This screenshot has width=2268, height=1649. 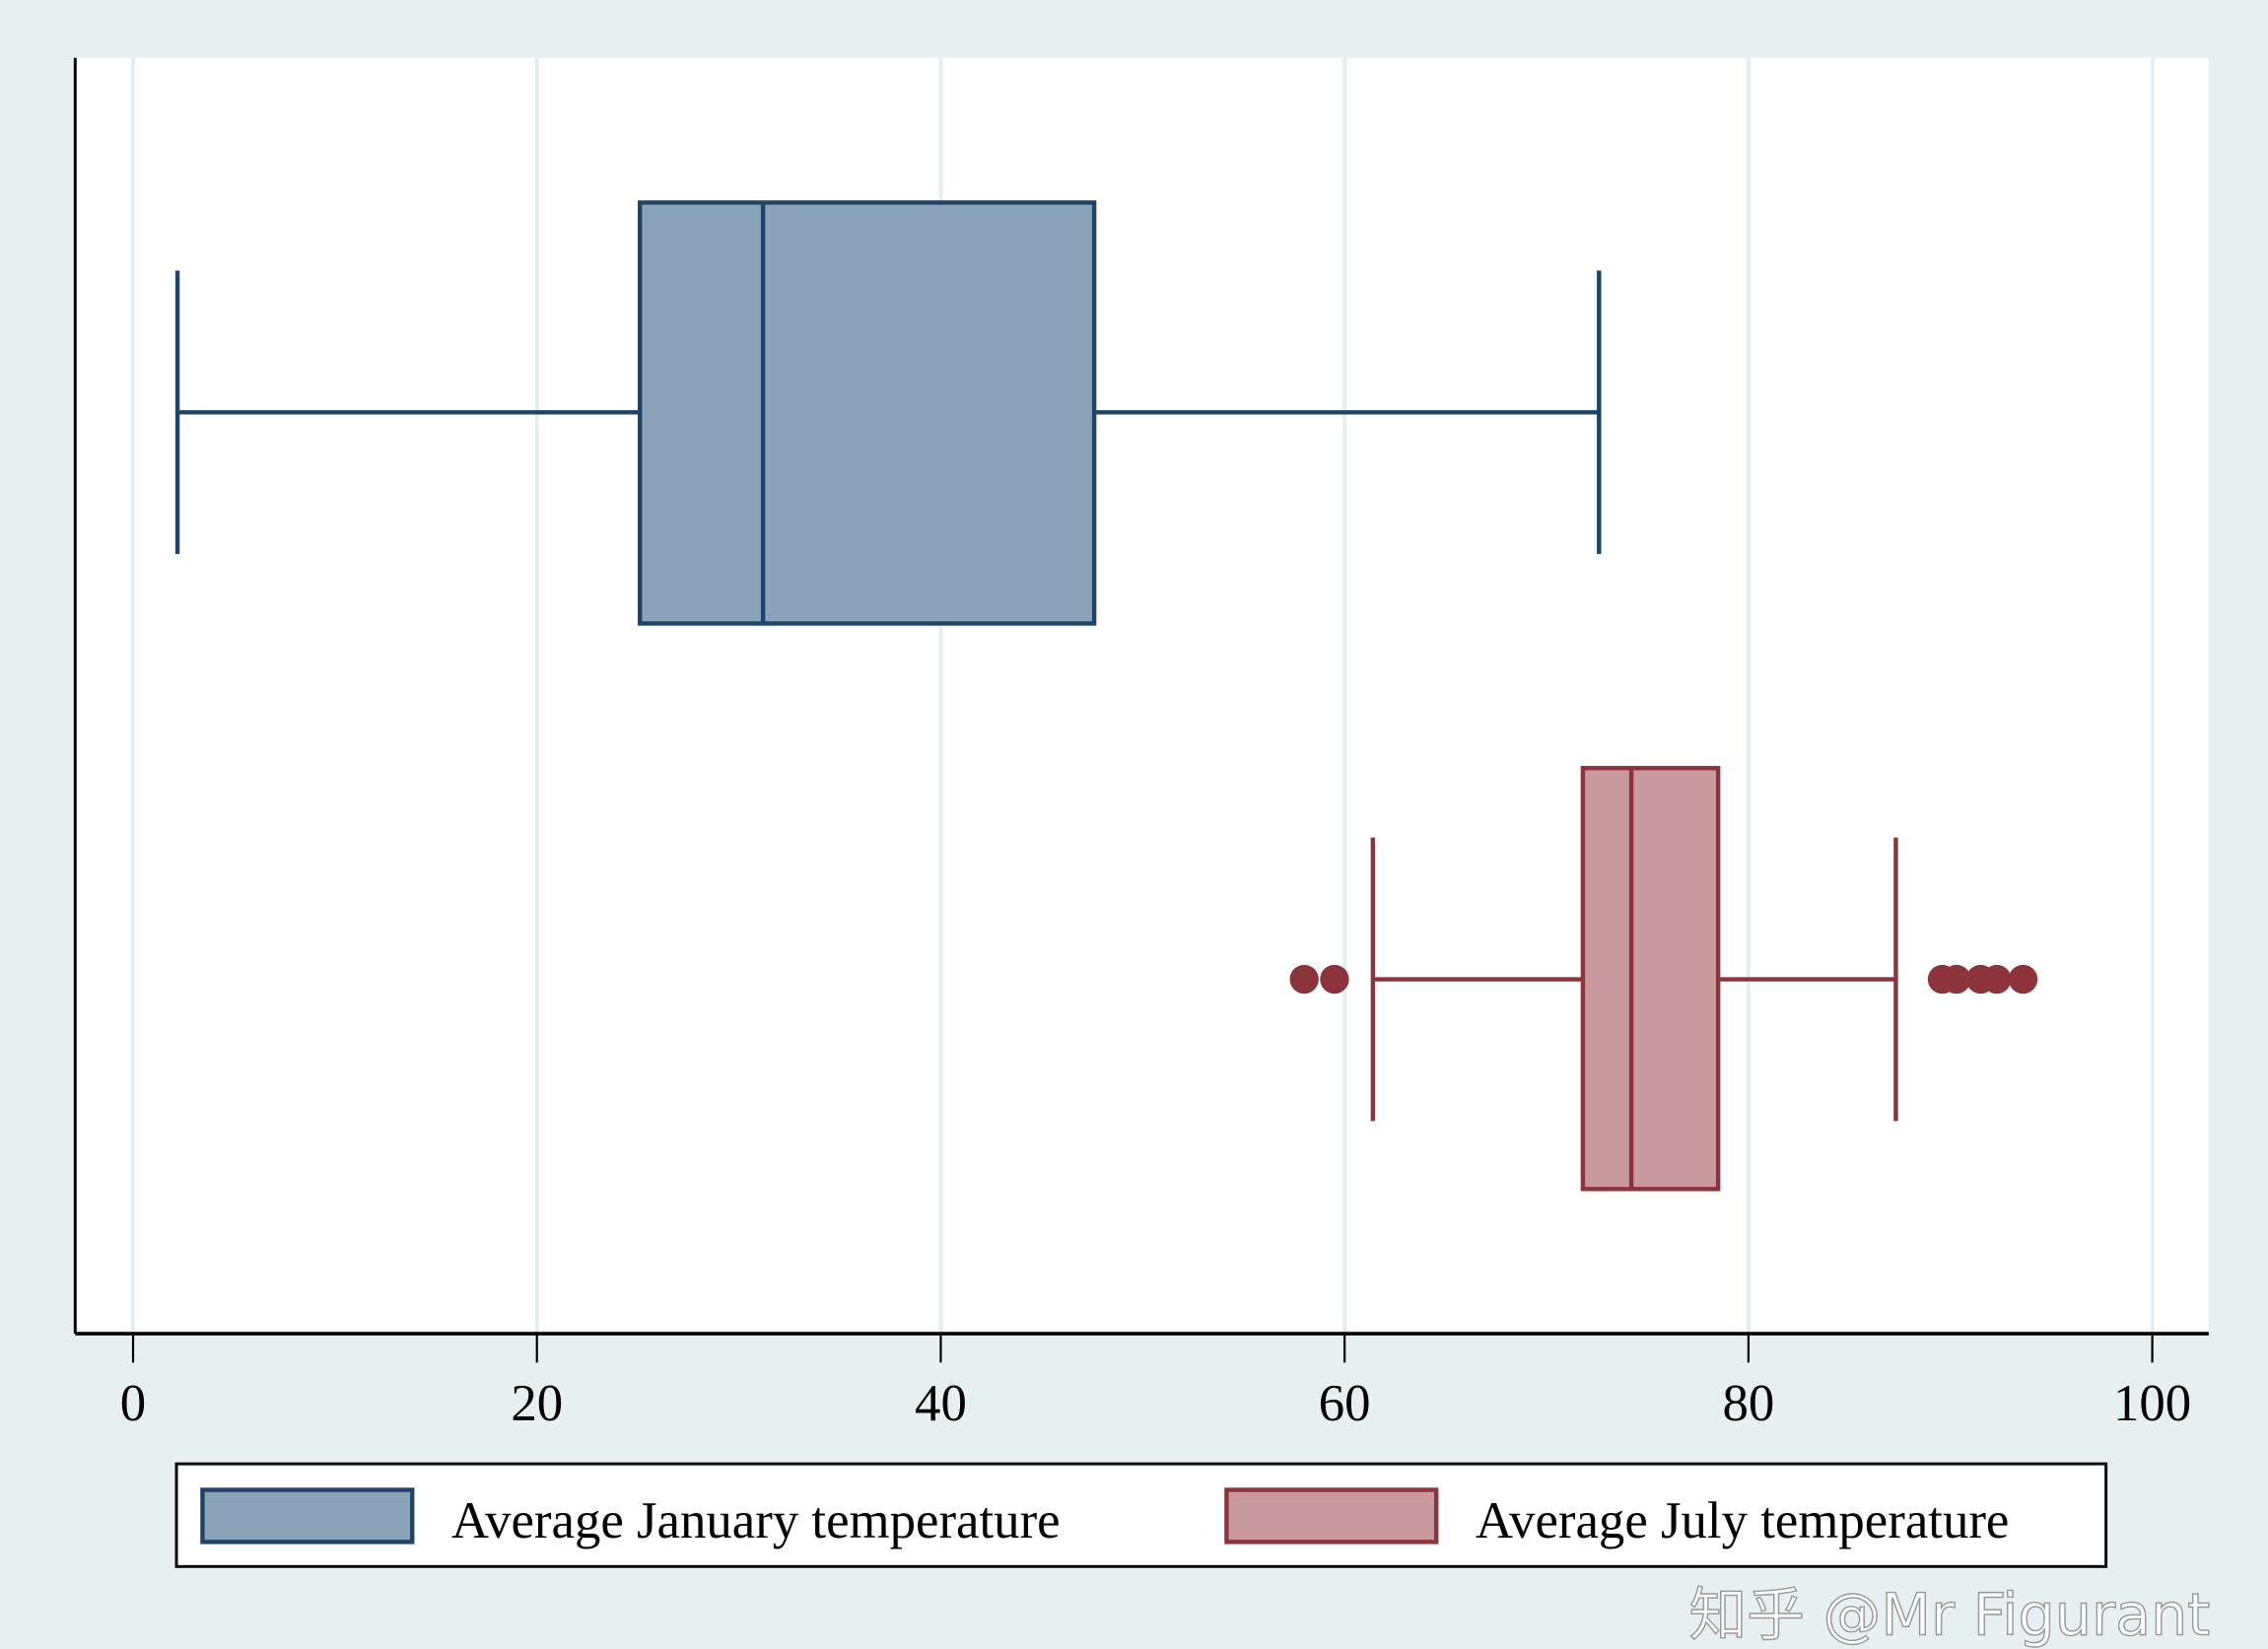 I want to click on watermark: 知乎 @Mr Figurant, so click(x=1950, y=1614).